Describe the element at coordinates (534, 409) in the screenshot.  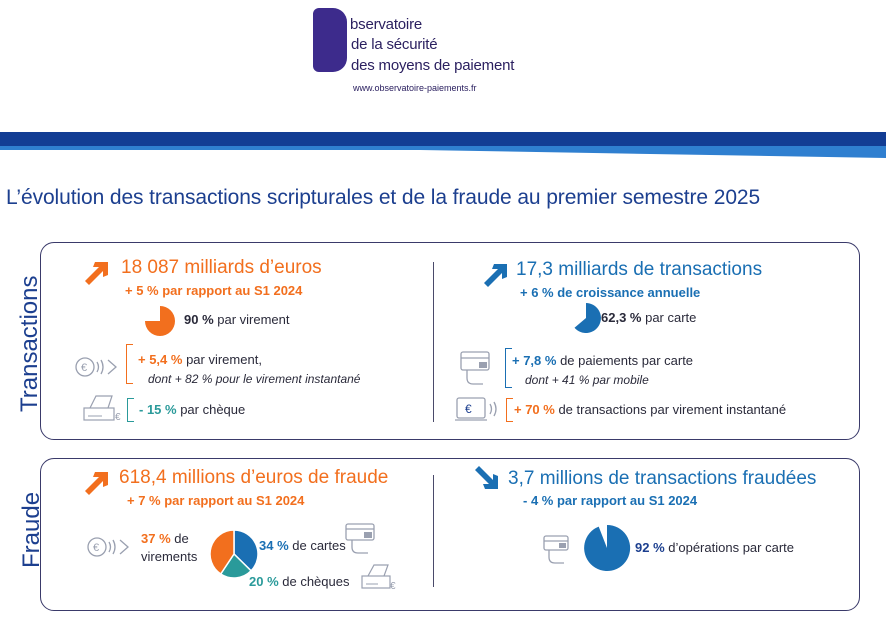
I see `instant-value: + 70 %` at that location.